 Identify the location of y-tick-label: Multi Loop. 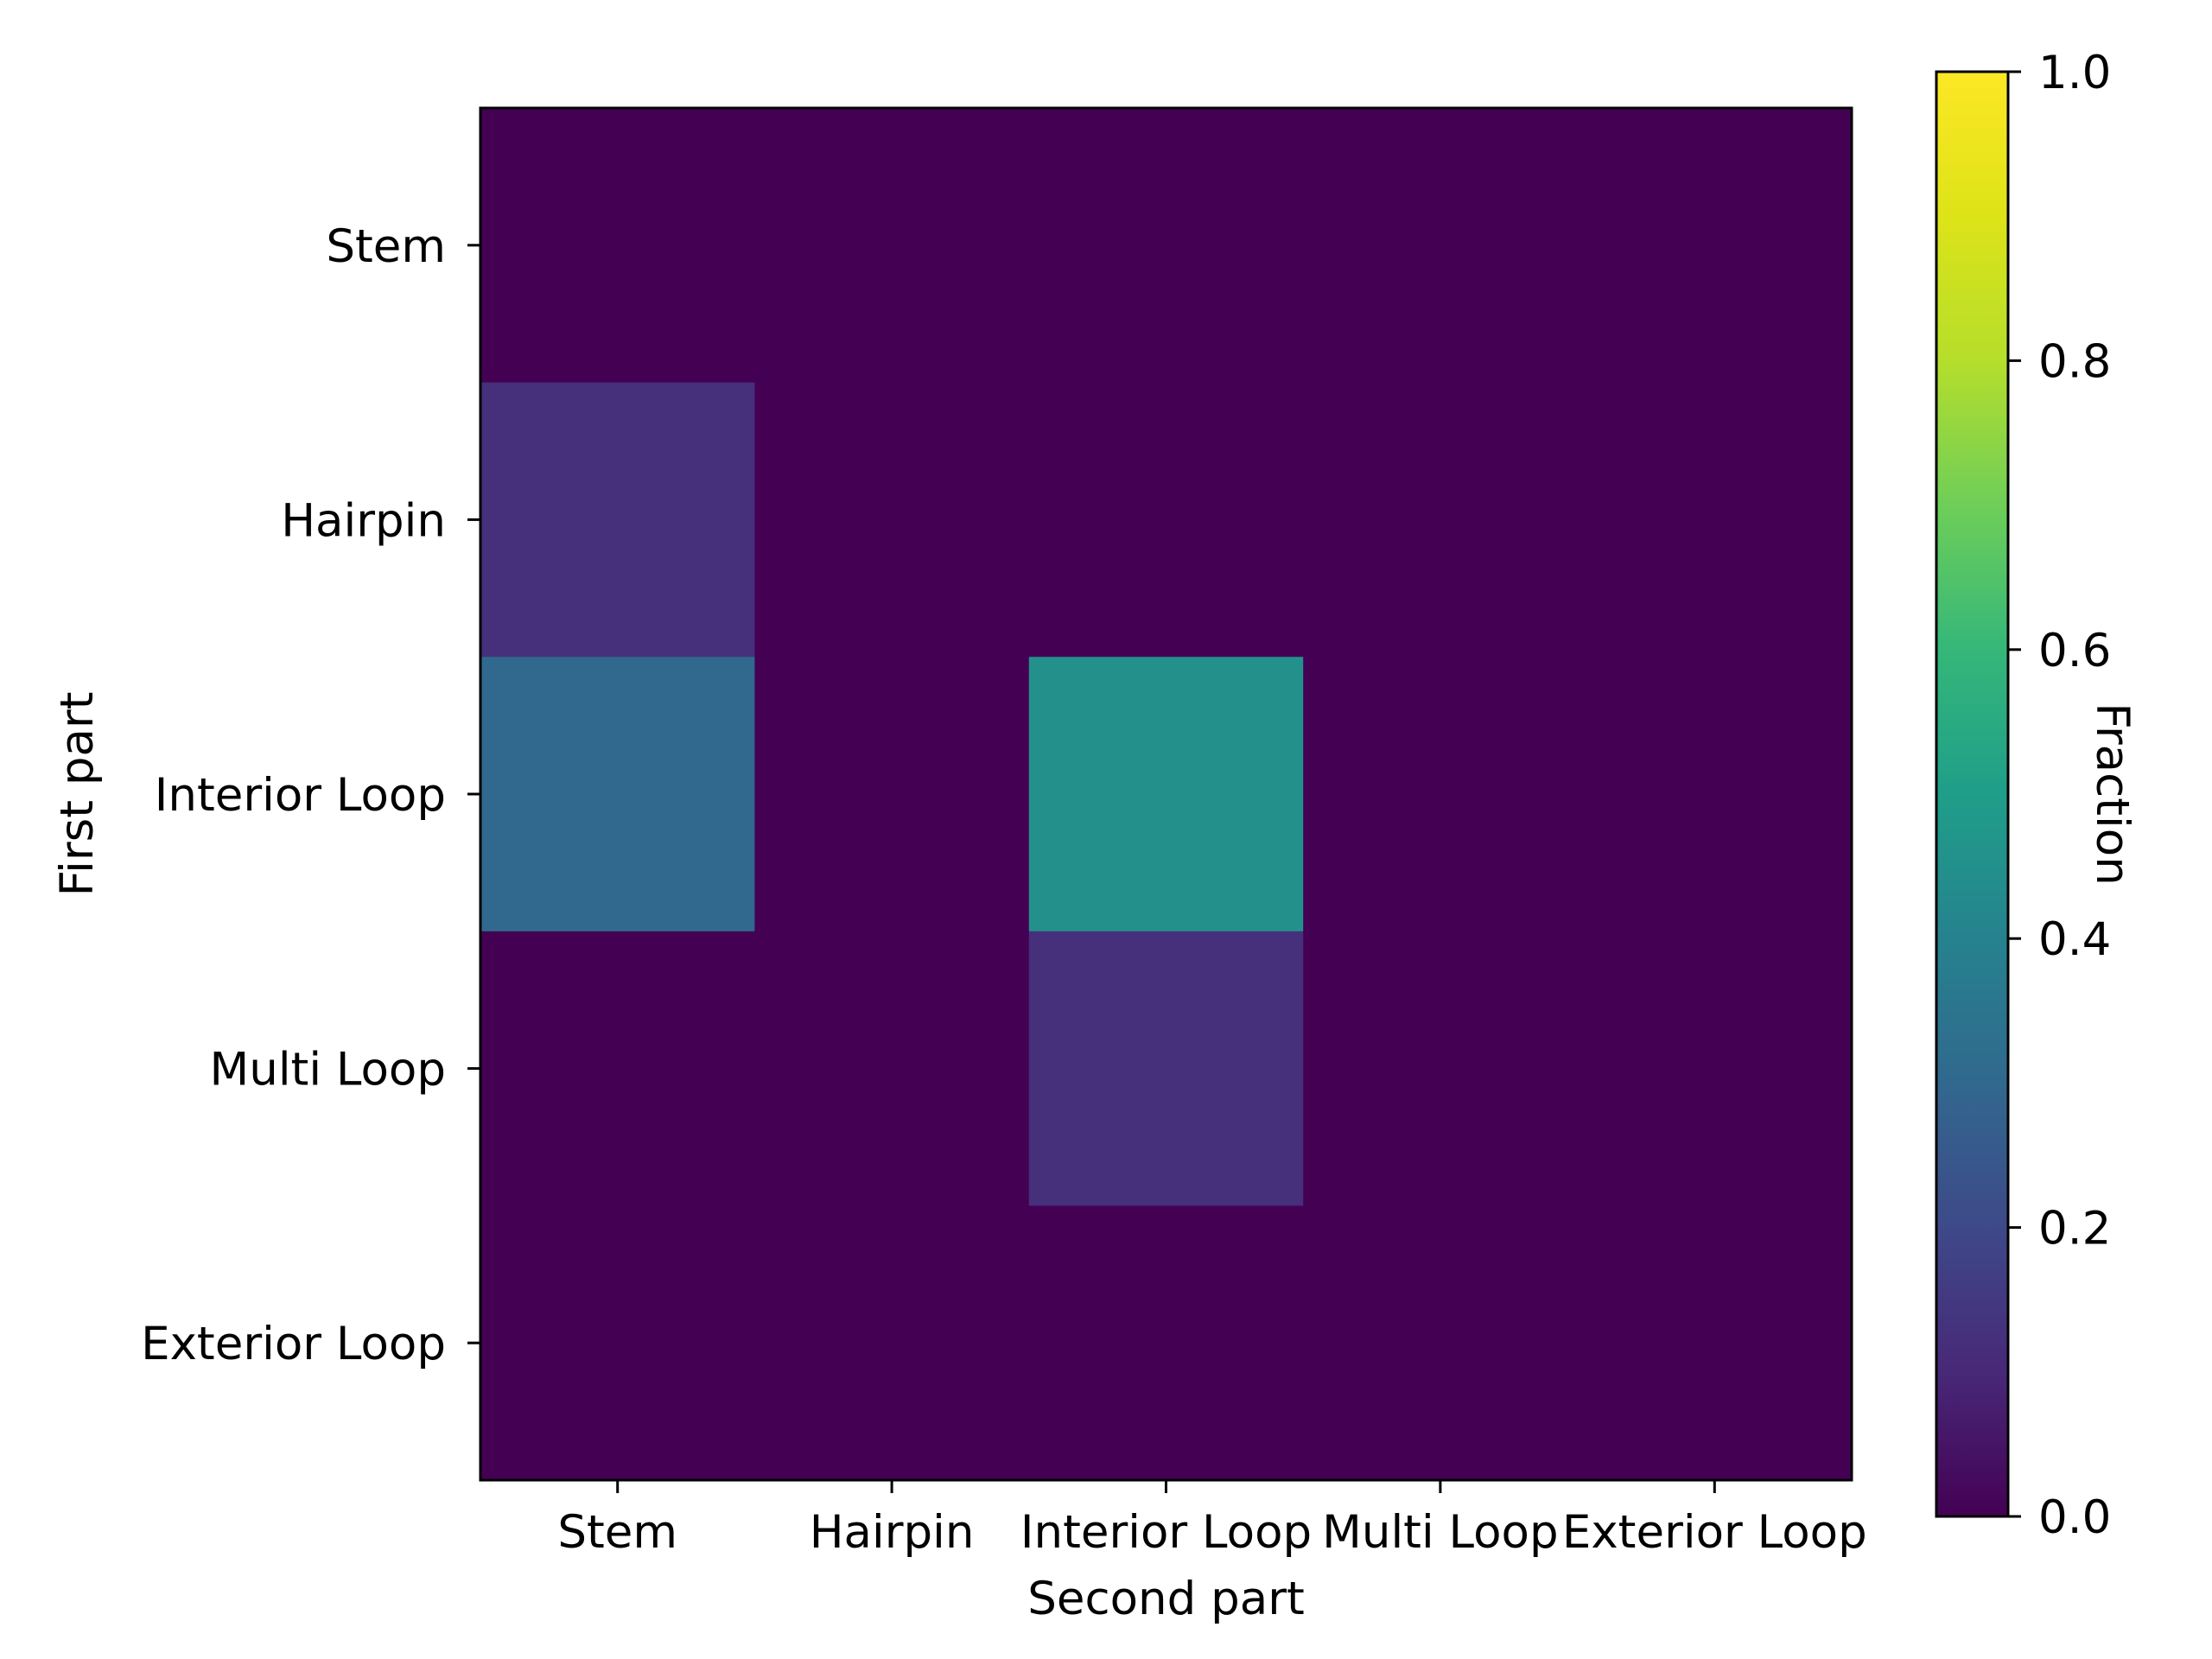
(328, 1070).